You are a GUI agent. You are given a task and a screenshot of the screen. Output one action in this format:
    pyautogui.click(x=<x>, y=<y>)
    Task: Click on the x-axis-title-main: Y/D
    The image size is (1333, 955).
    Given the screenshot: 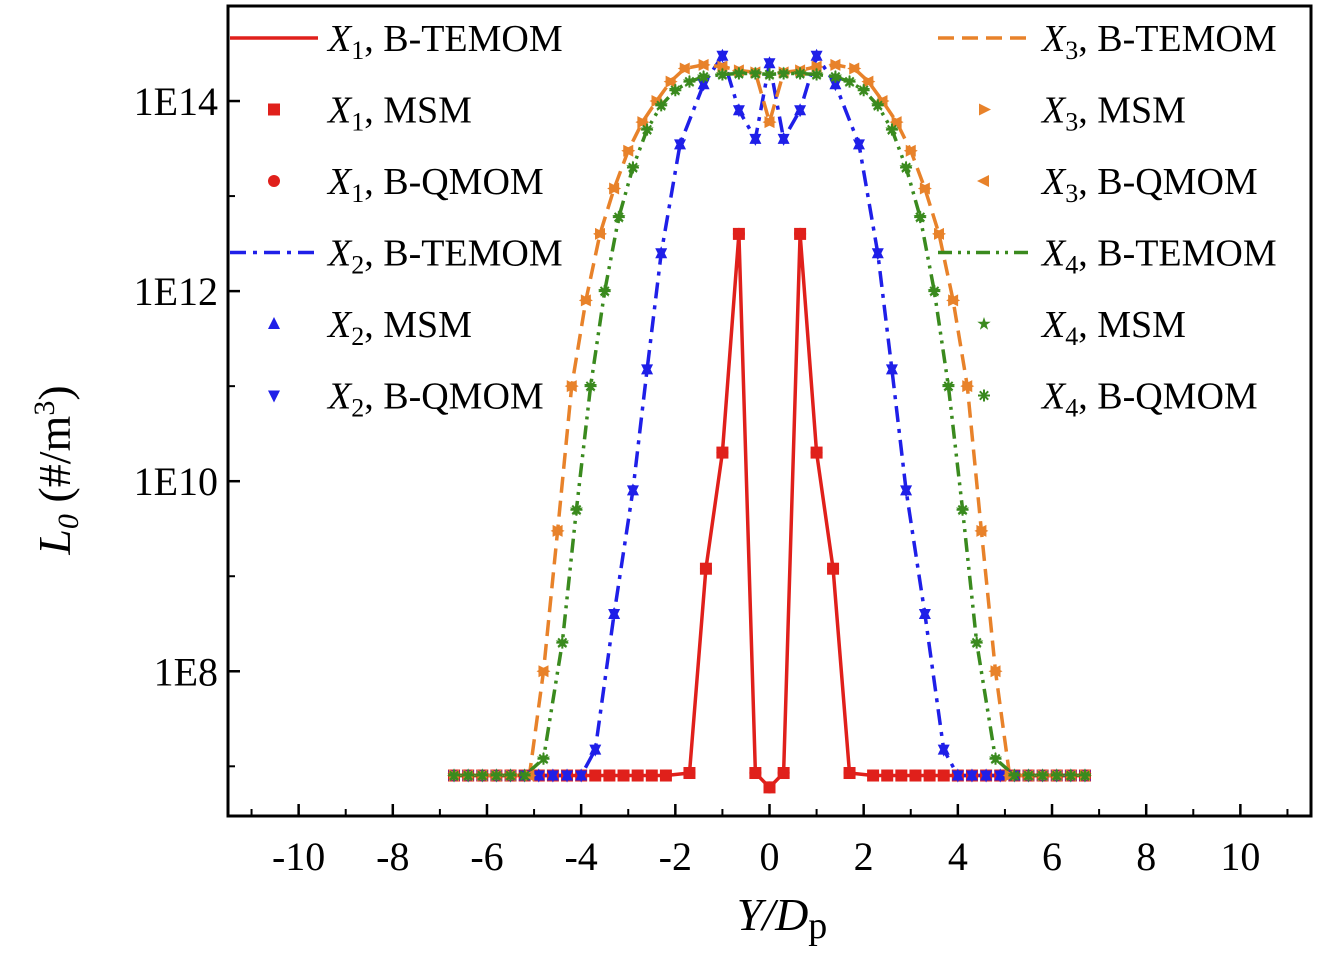 What is the action you would take?
    pyautogui.click(x=773, y=914)
    